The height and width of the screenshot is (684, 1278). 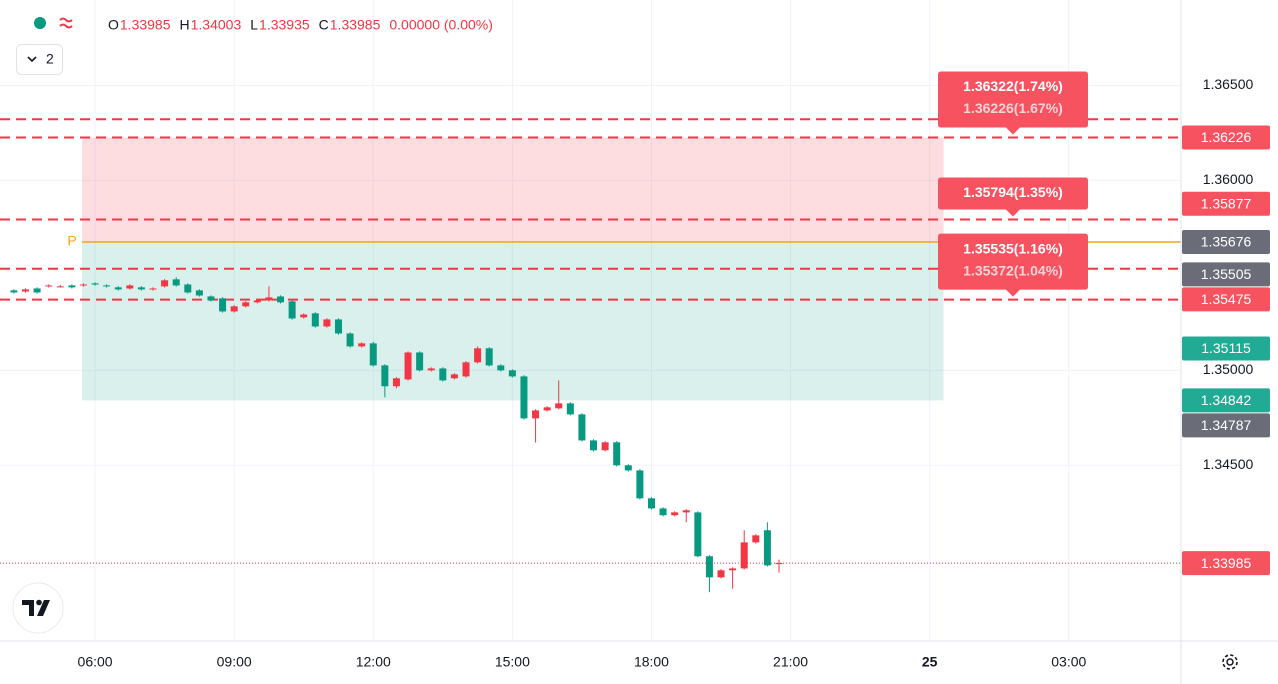 I want to click on ohlc-value: 1.34003, so click(x=216, y=25).